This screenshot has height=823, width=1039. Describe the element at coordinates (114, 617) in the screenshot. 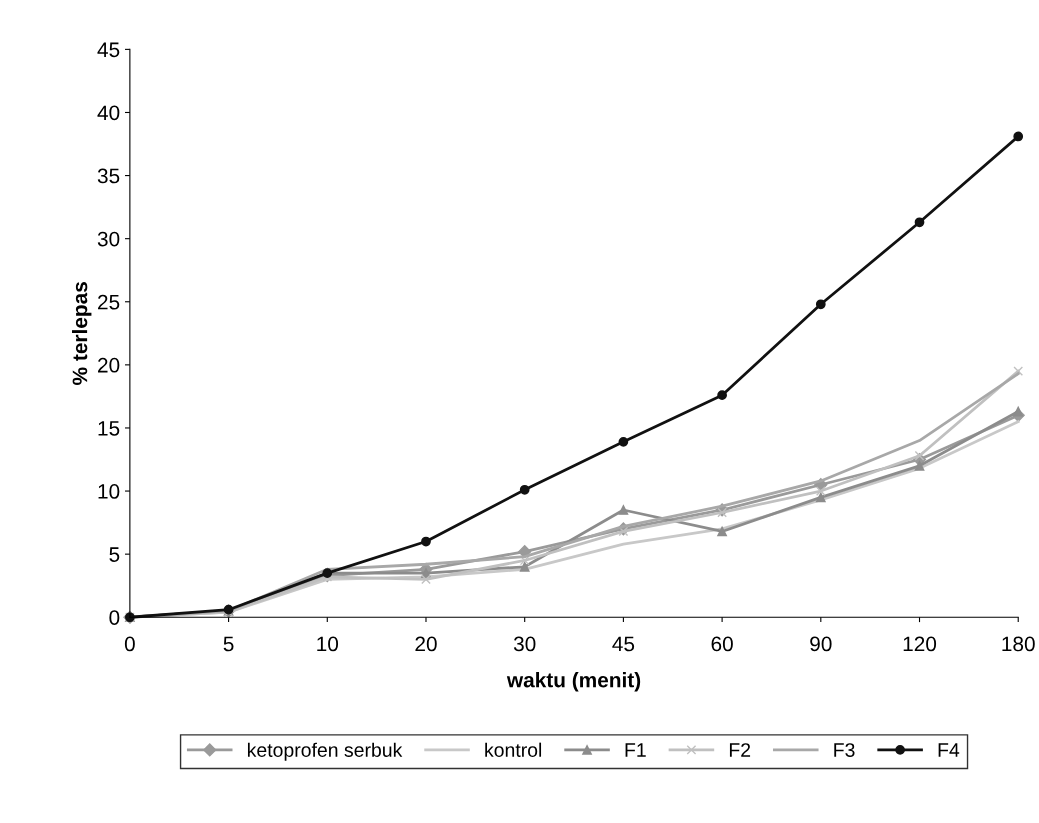

I see `y-tick-label: 0` at that location.